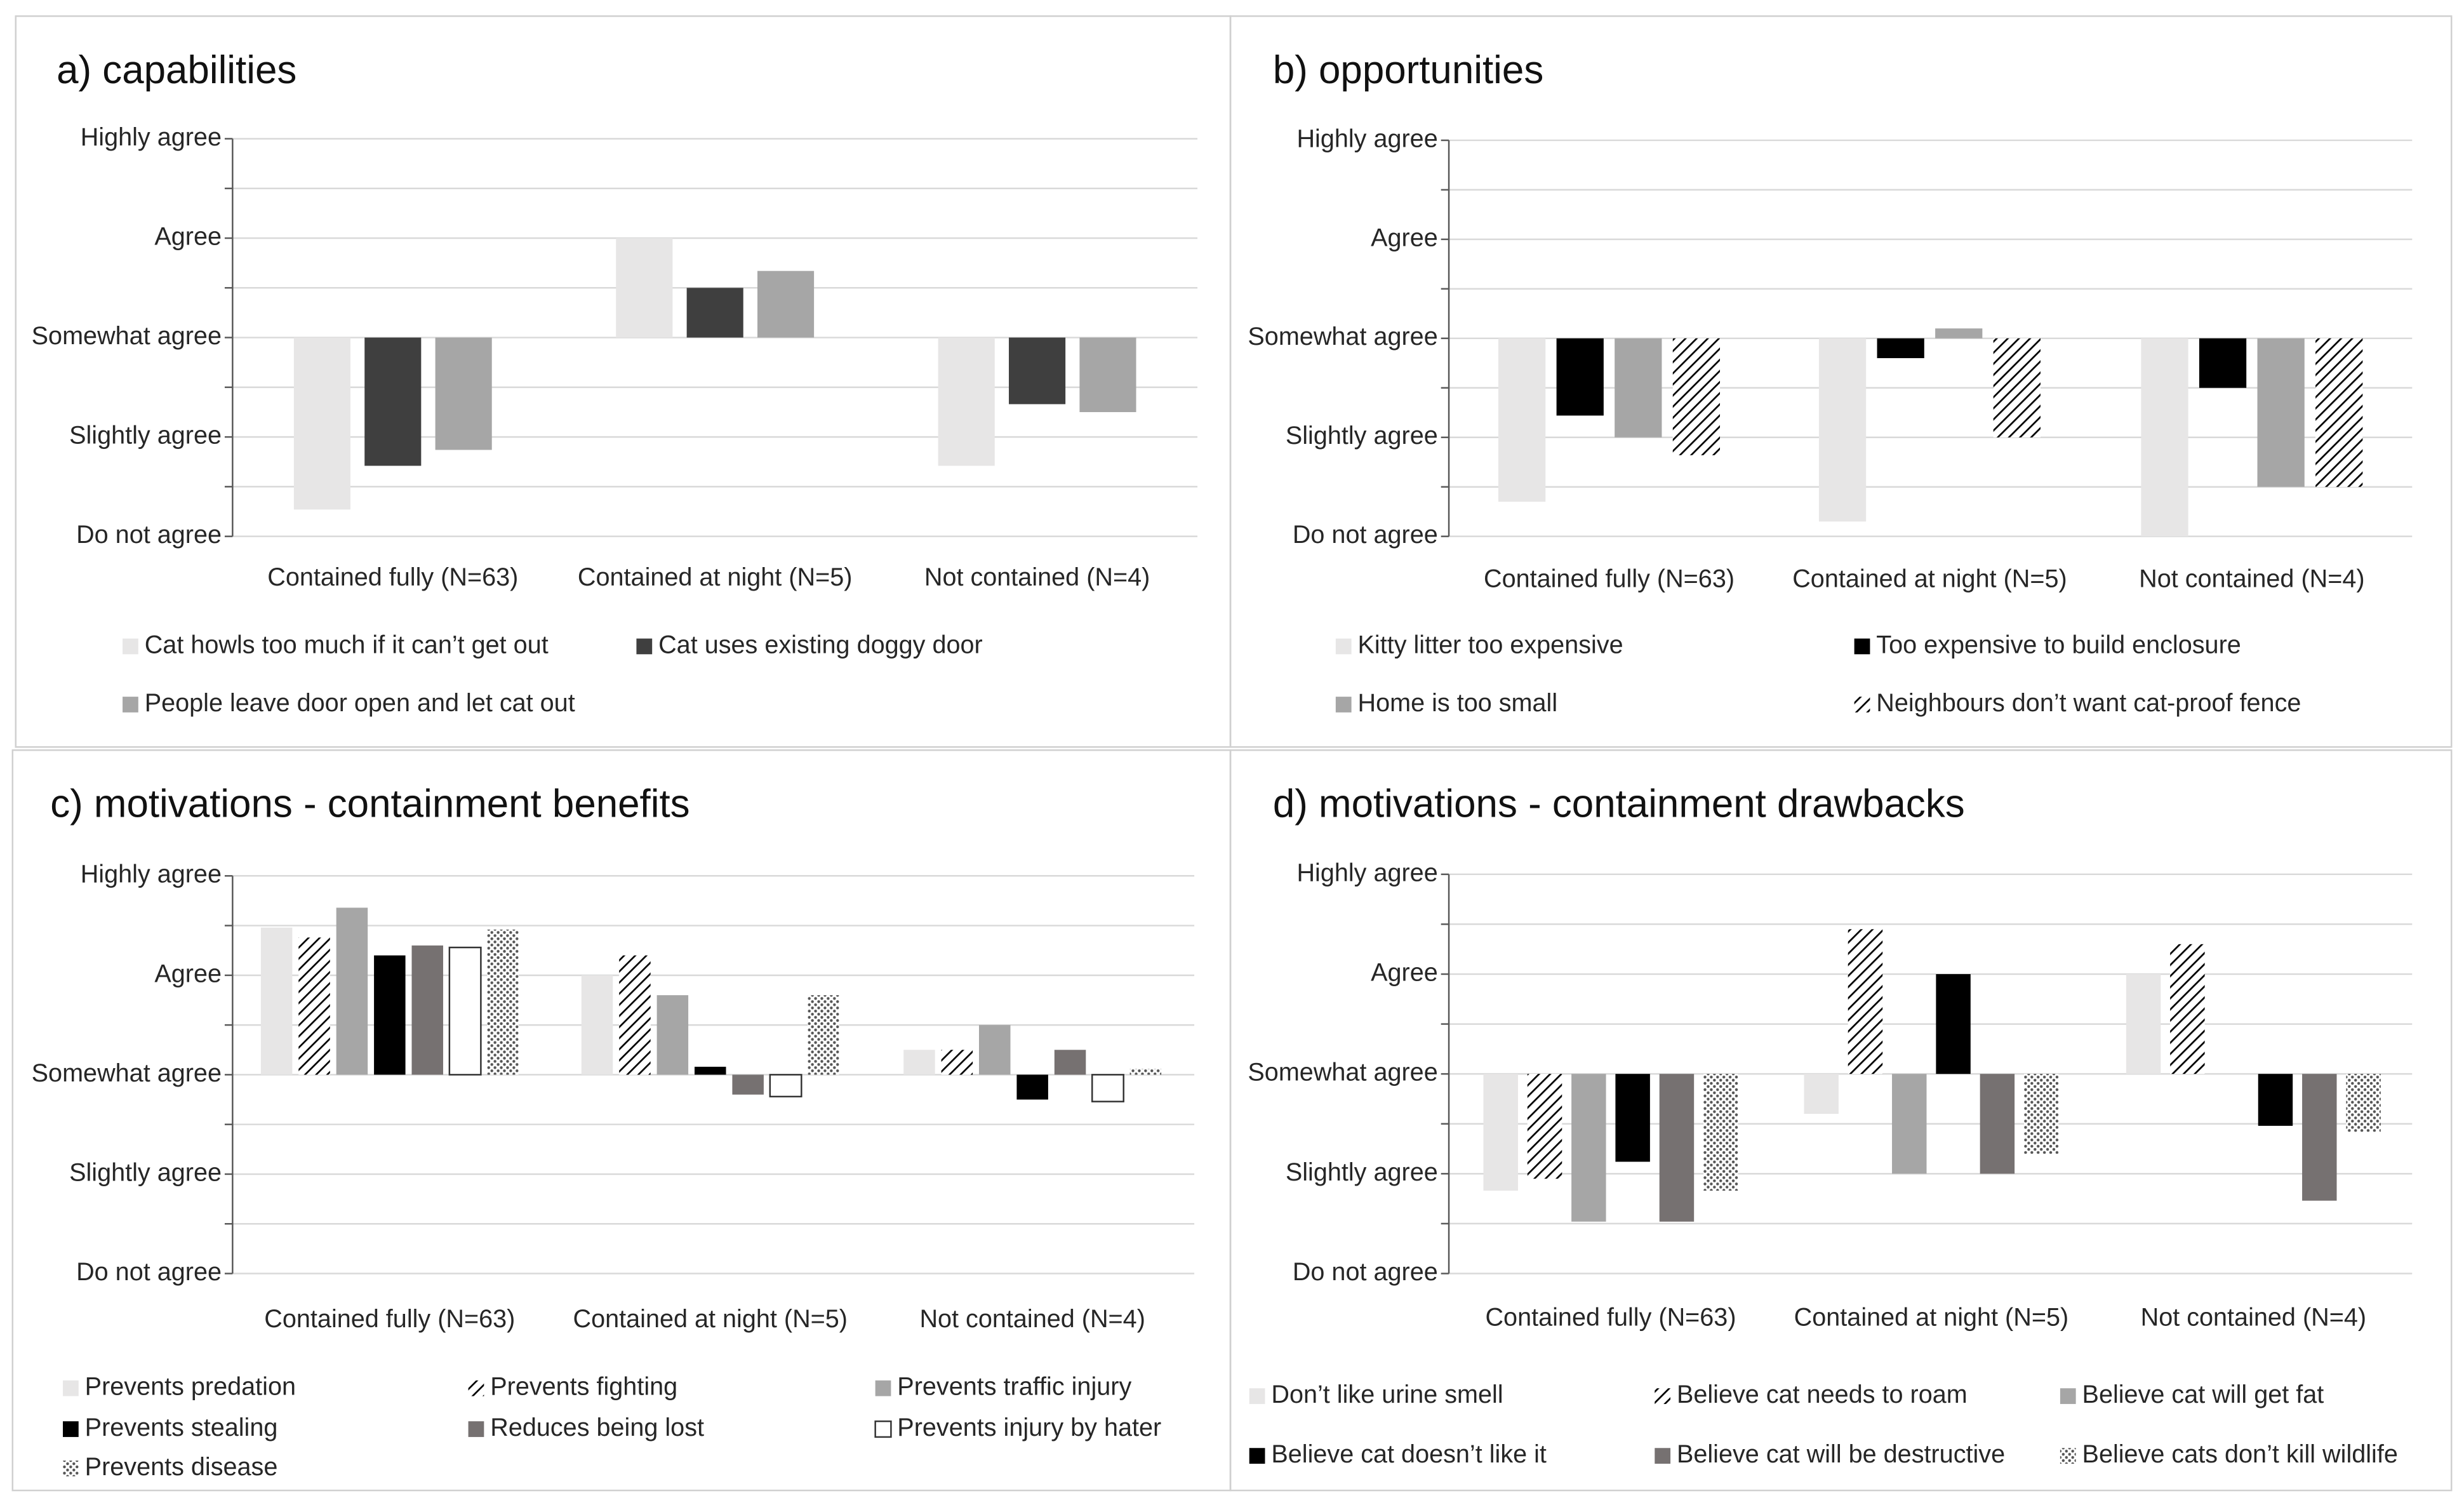 This screenshot has width=2464, height=1505. What do you see at coordinates (1014, 1387) in the screenshot?
I see `legend-label: Prevents traffic injury` at bounding box center [1014, 1387].